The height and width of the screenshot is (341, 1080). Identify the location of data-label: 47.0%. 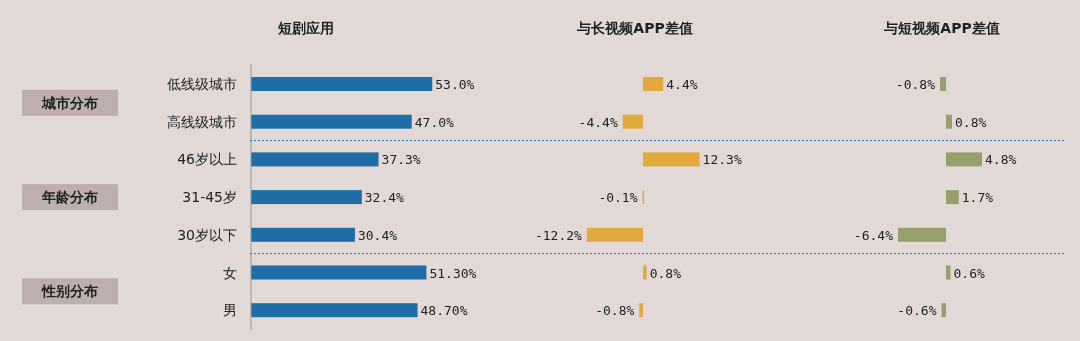
(434, 122).